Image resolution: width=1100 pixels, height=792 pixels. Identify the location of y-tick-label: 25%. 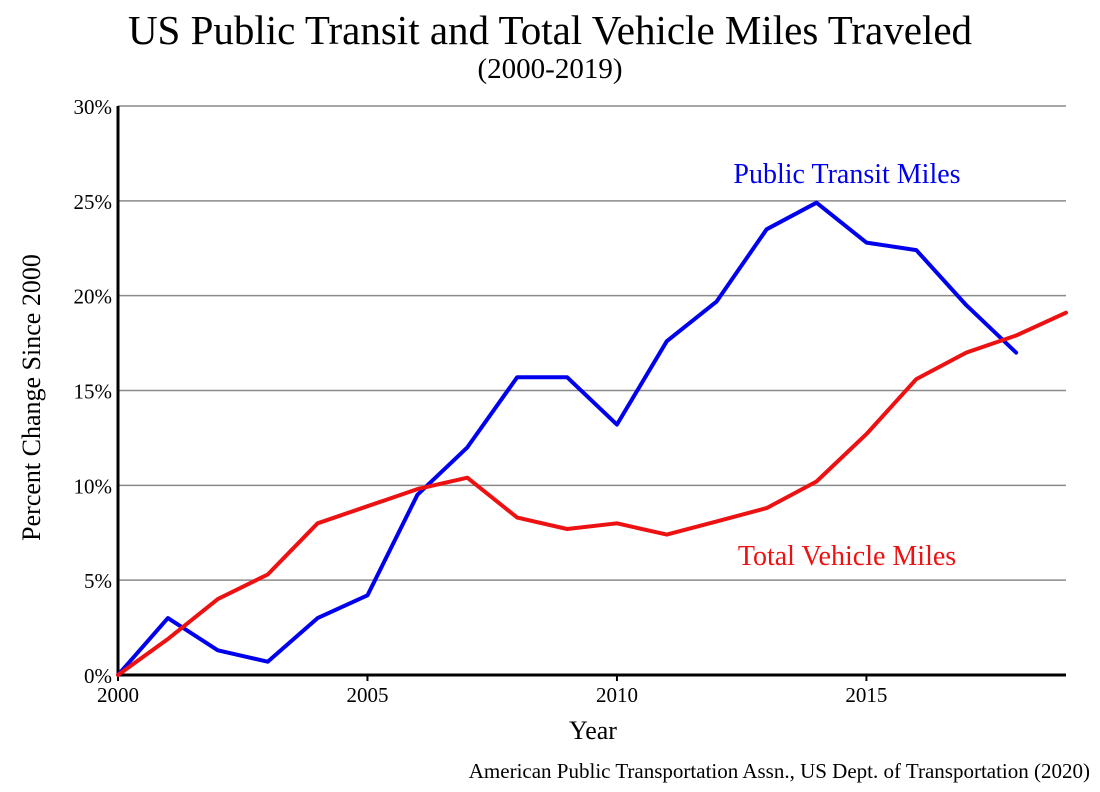
(93, 202).